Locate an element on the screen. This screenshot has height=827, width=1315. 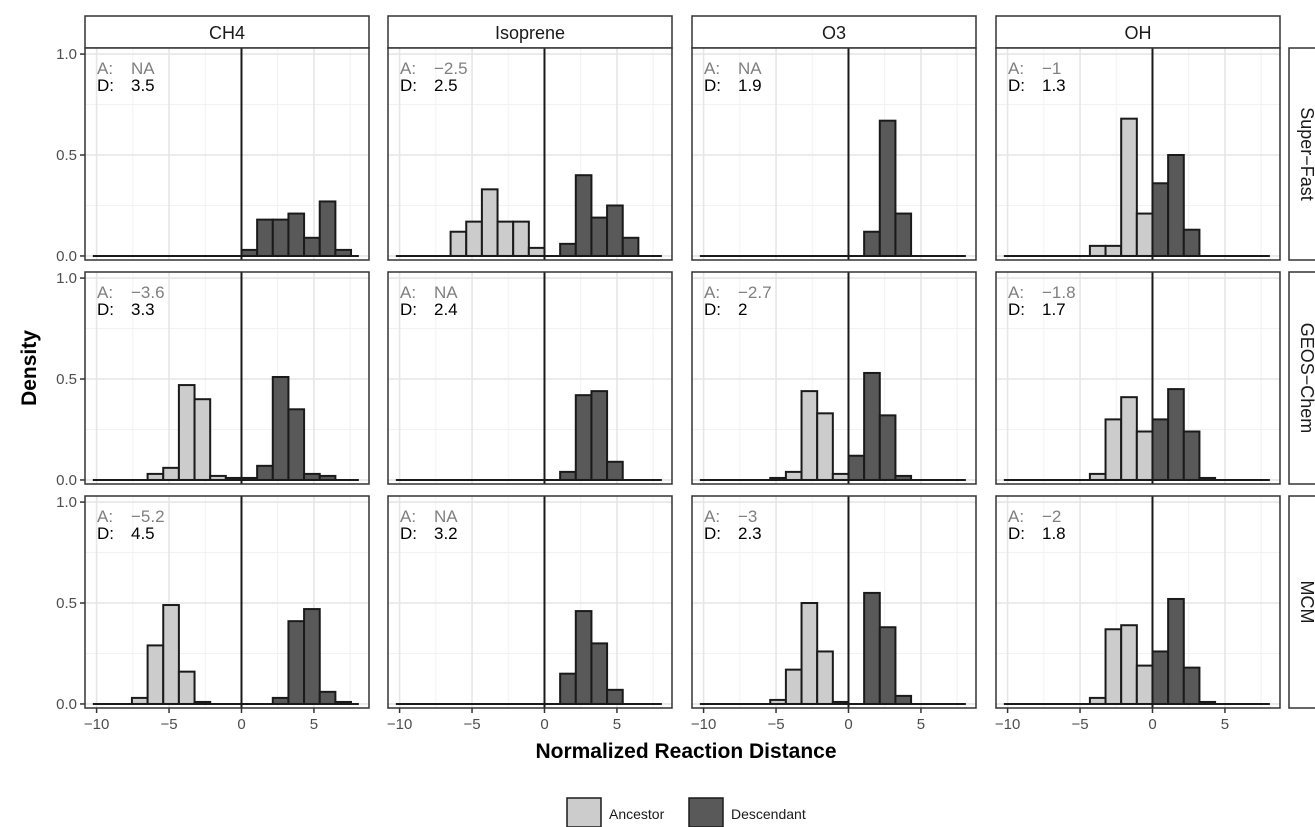
ancestor-annotation-value: −2.5 is located at coordinates (451, 68).